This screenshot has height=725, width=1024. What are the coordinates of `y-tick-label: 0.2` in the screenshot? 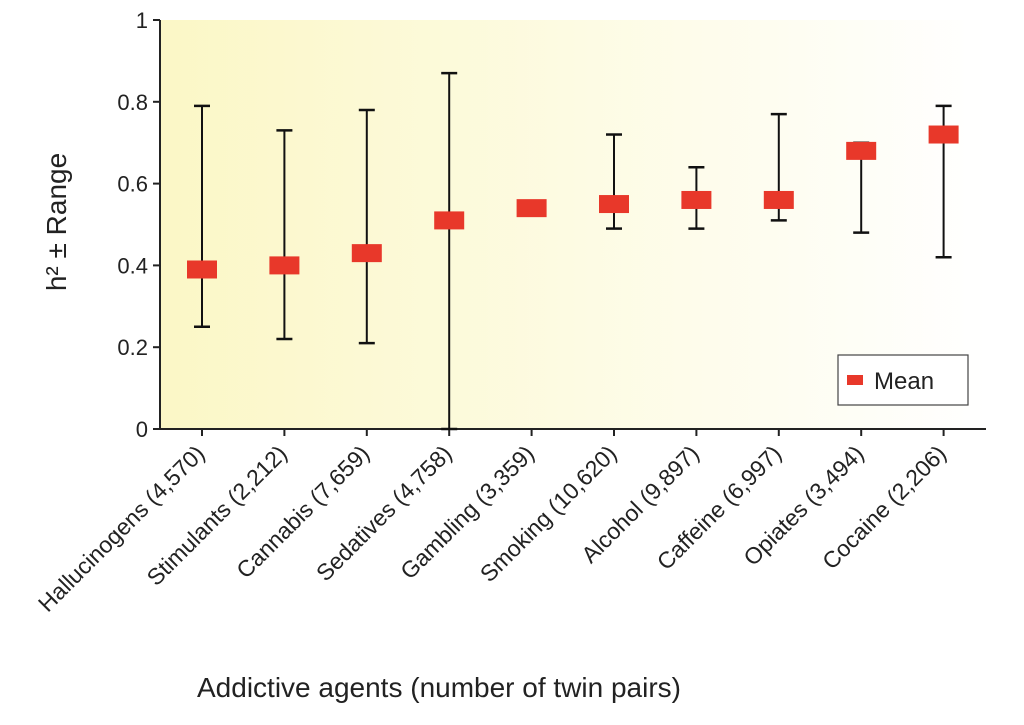 It's located at (132, 347).